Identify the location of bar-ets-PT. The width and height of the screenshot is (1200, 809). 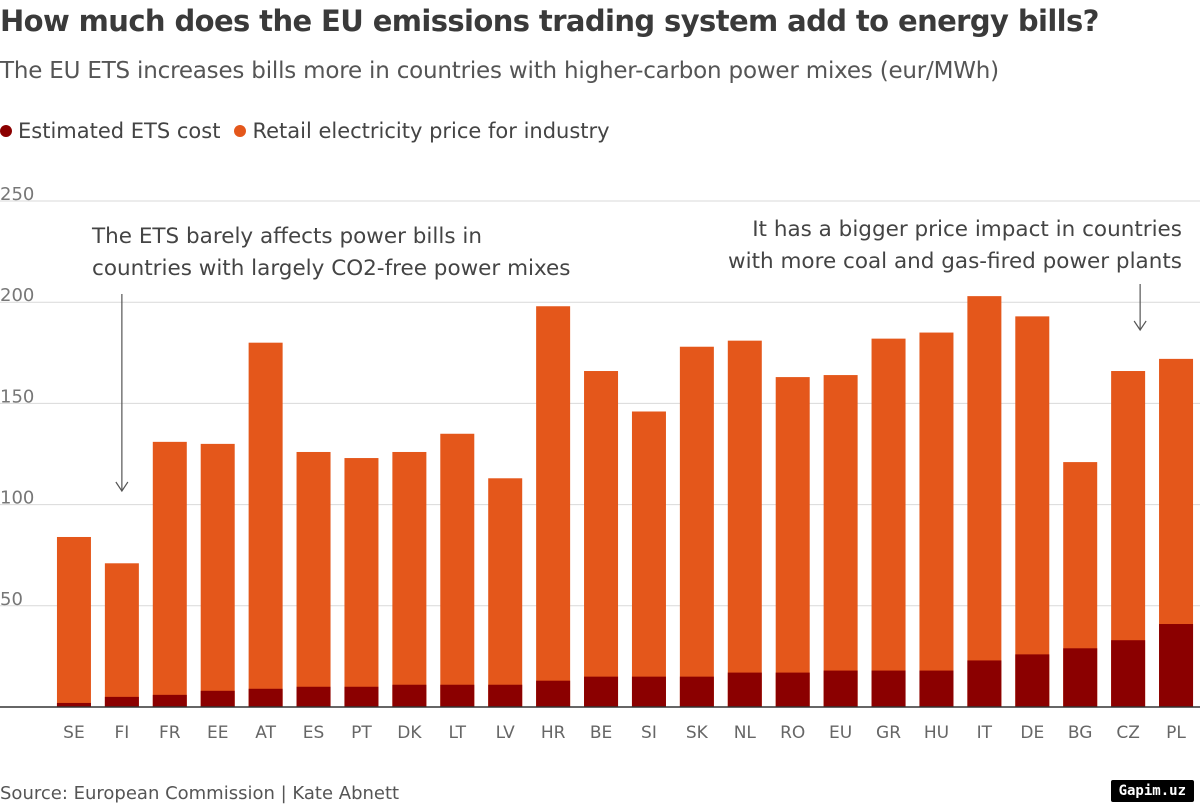
(361, 696).